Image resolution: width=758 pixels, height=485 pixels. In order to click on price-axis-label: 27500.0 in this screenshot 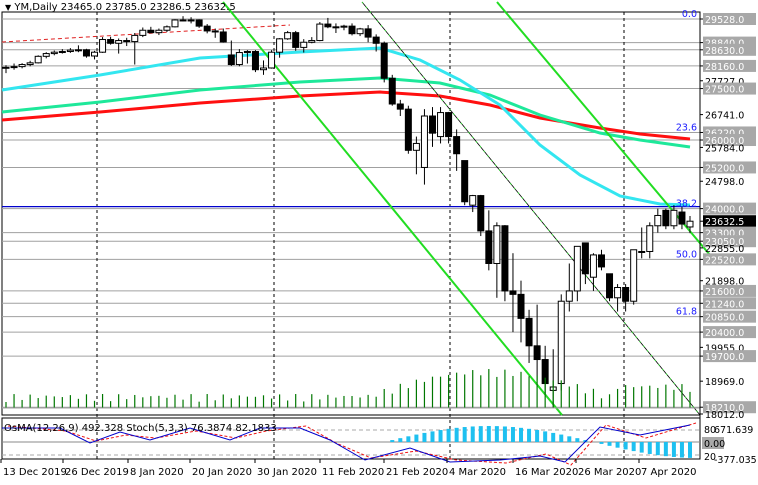, I will do `click(724, 90)`.